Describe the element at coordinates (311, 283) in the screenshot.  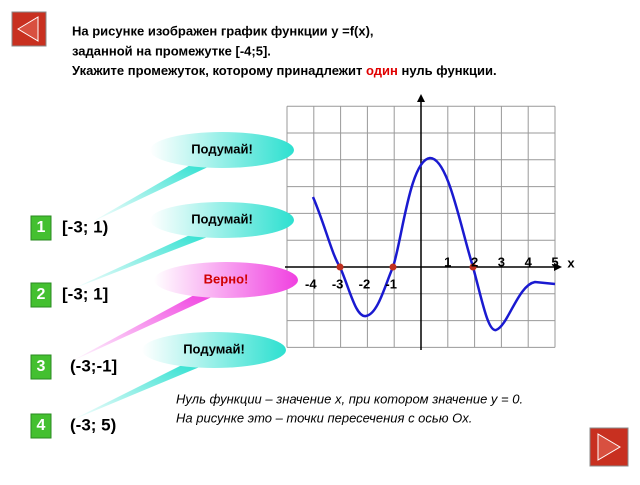
I see `x-tick-label: -4` at that location.